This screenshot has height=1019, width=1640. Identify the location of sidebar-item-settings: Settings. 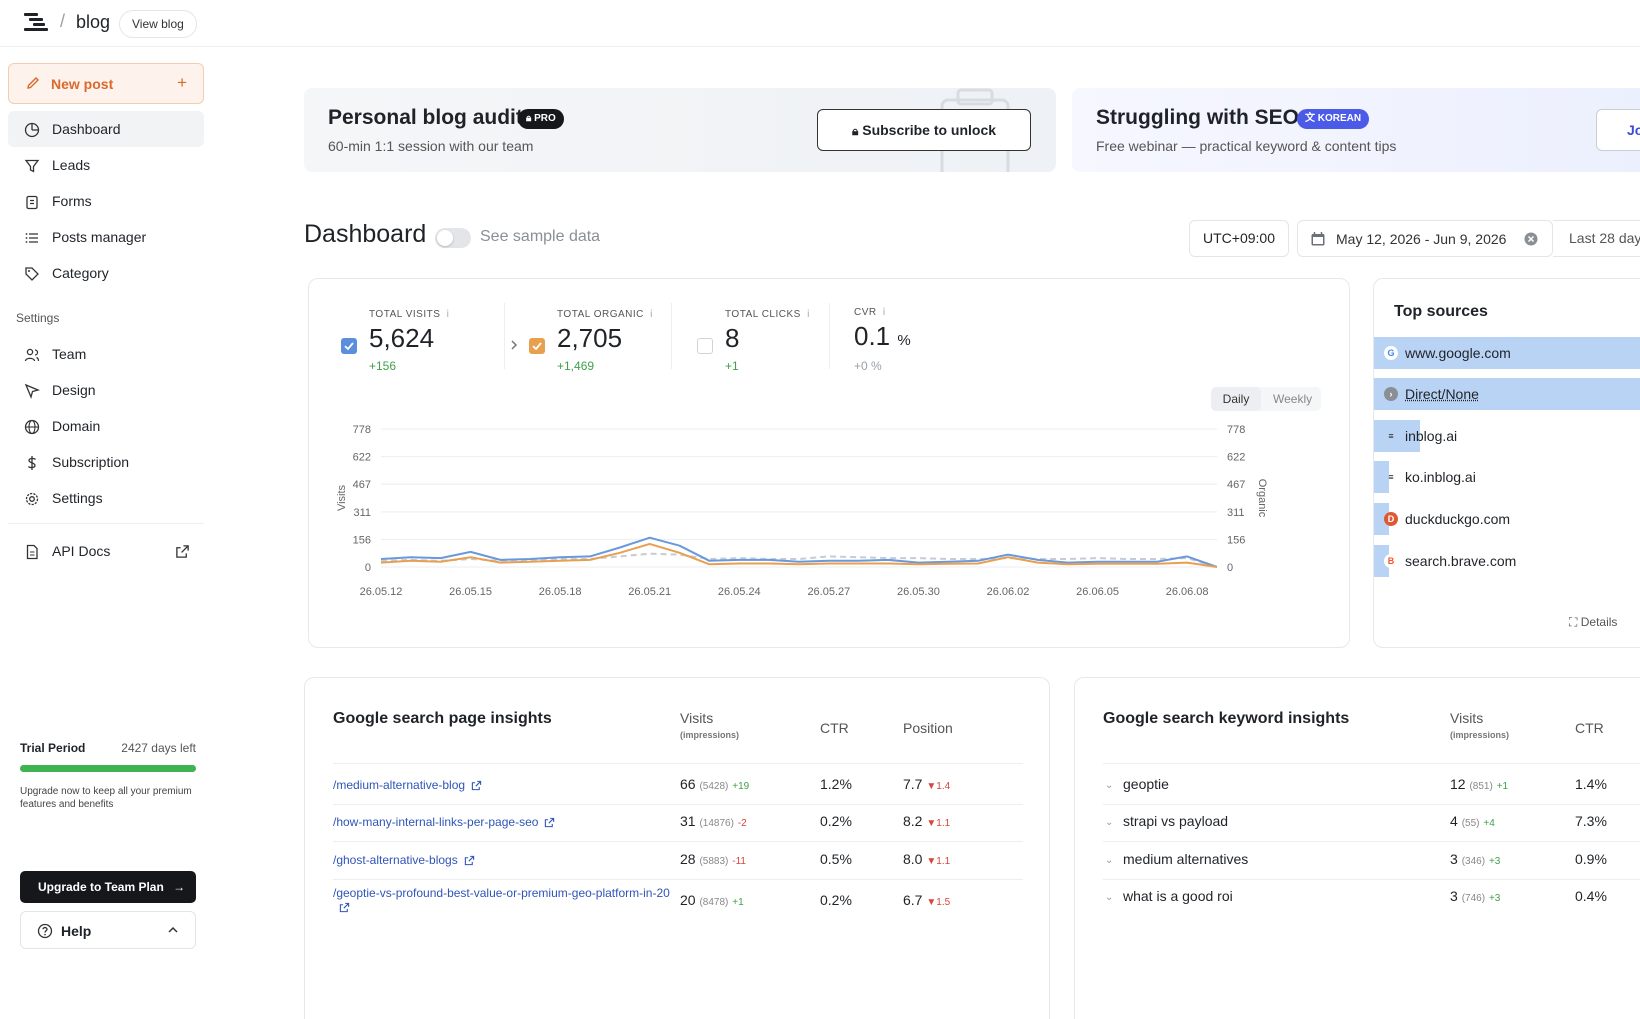
(106, 498).